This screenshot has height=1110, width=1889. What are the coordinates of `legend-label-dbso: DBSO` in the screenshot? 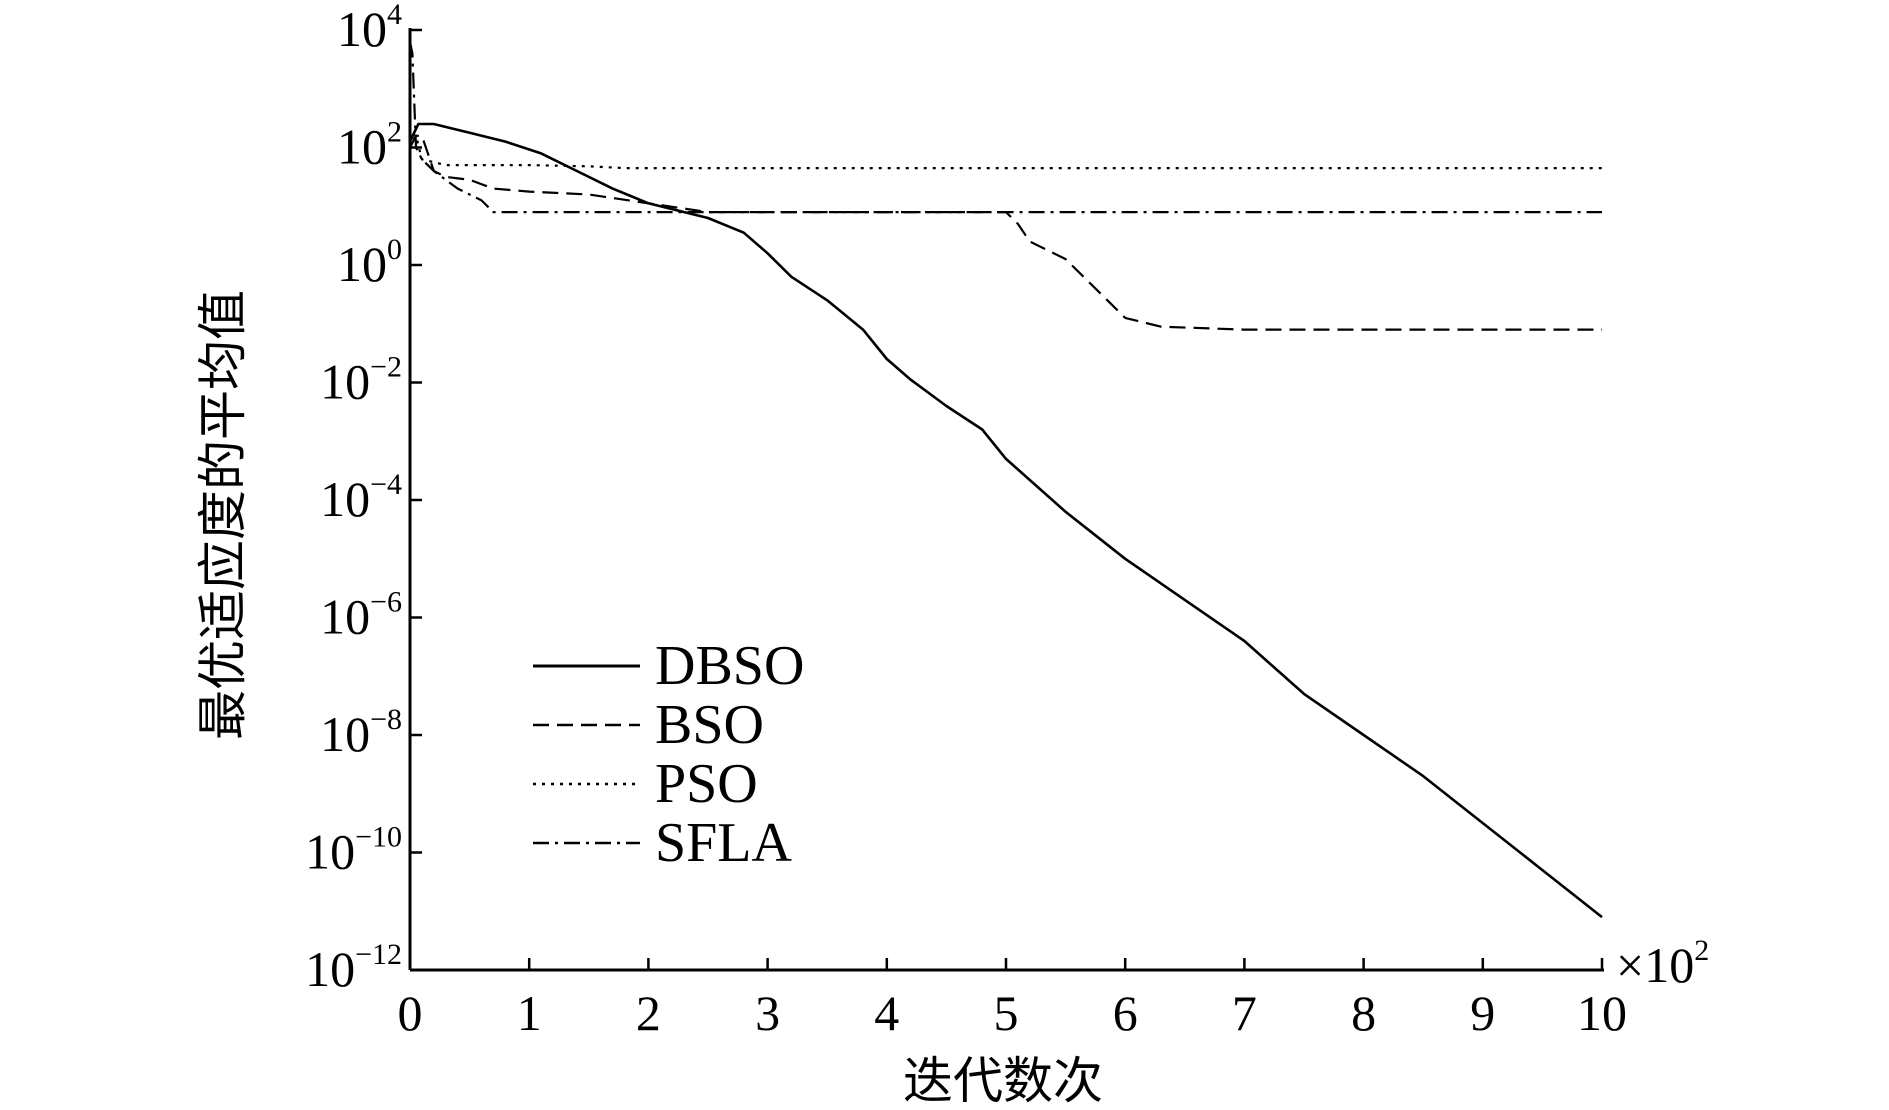 It's located at (729, 666).